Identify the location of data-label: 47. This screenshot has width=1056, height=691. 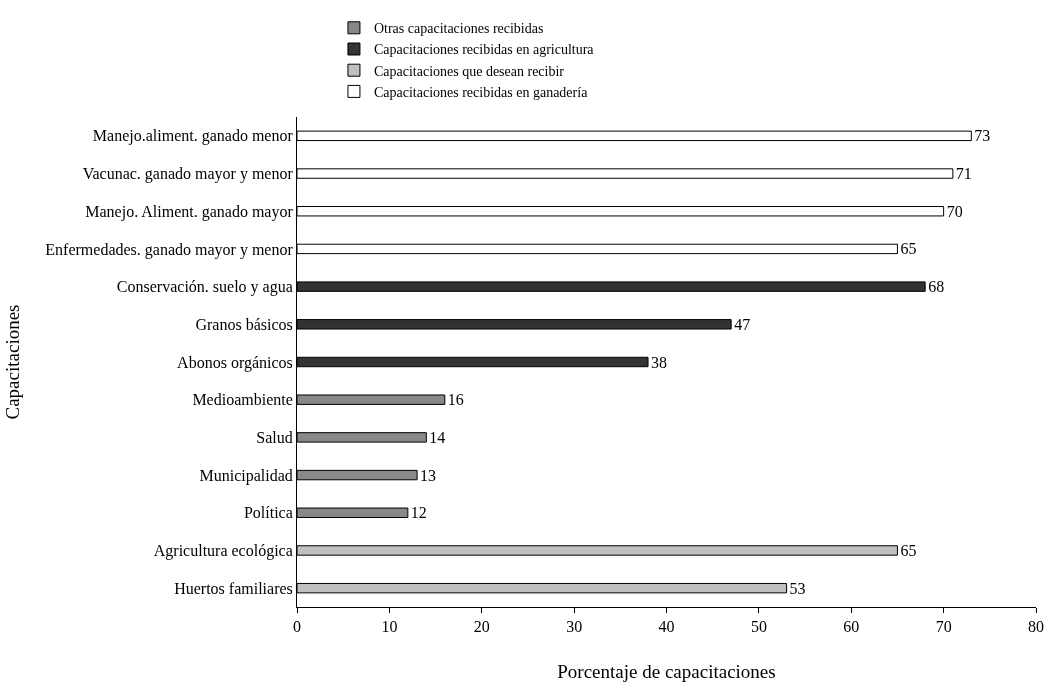
(742, 324).